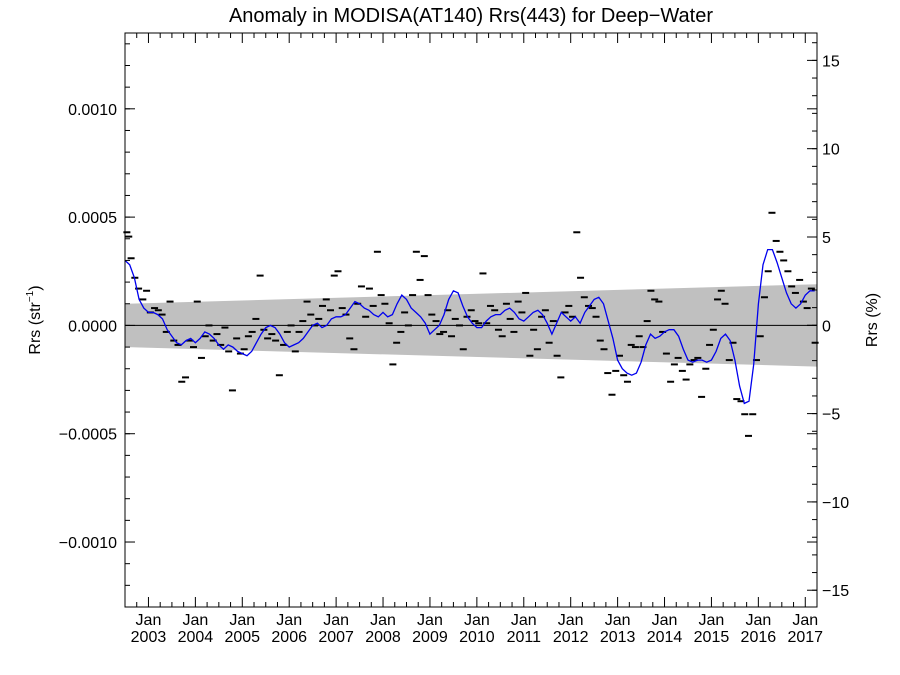 This screenshot has height=675, width=900. Describe the element at coordinates (30, 296) in the screenshot. I see `y-axis-label-superscript: −1` at that location.